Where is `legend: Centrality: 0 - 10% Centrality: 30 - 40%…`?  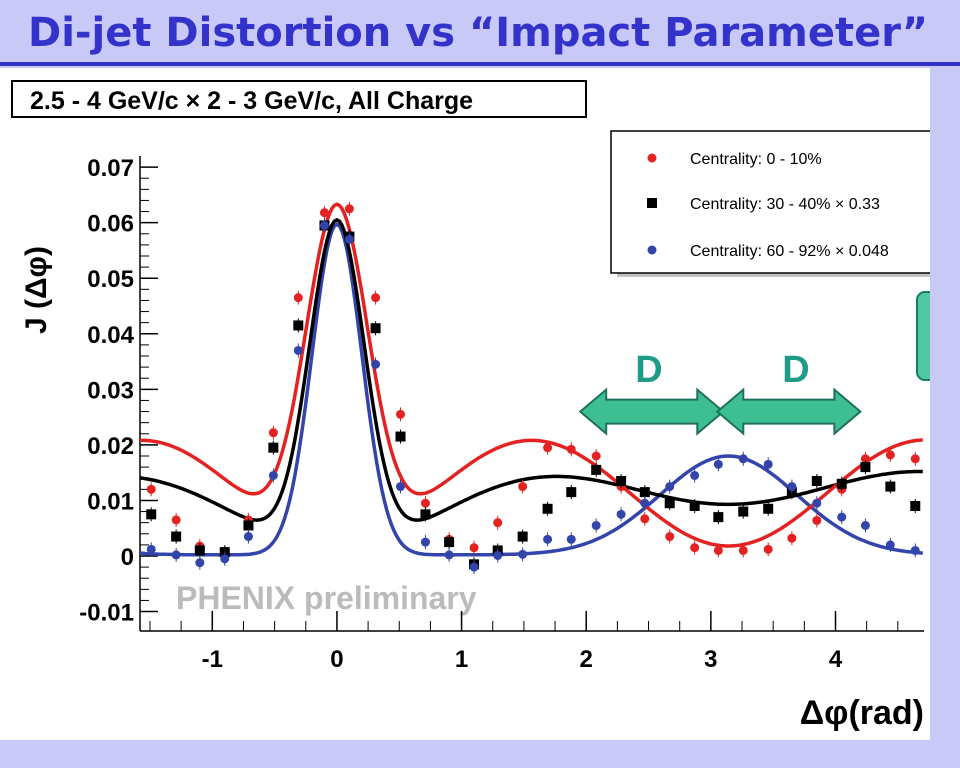
legend: Centrality: 0 - 10% Centrality: 30 - 40%… is located at coordinates (770, 203).